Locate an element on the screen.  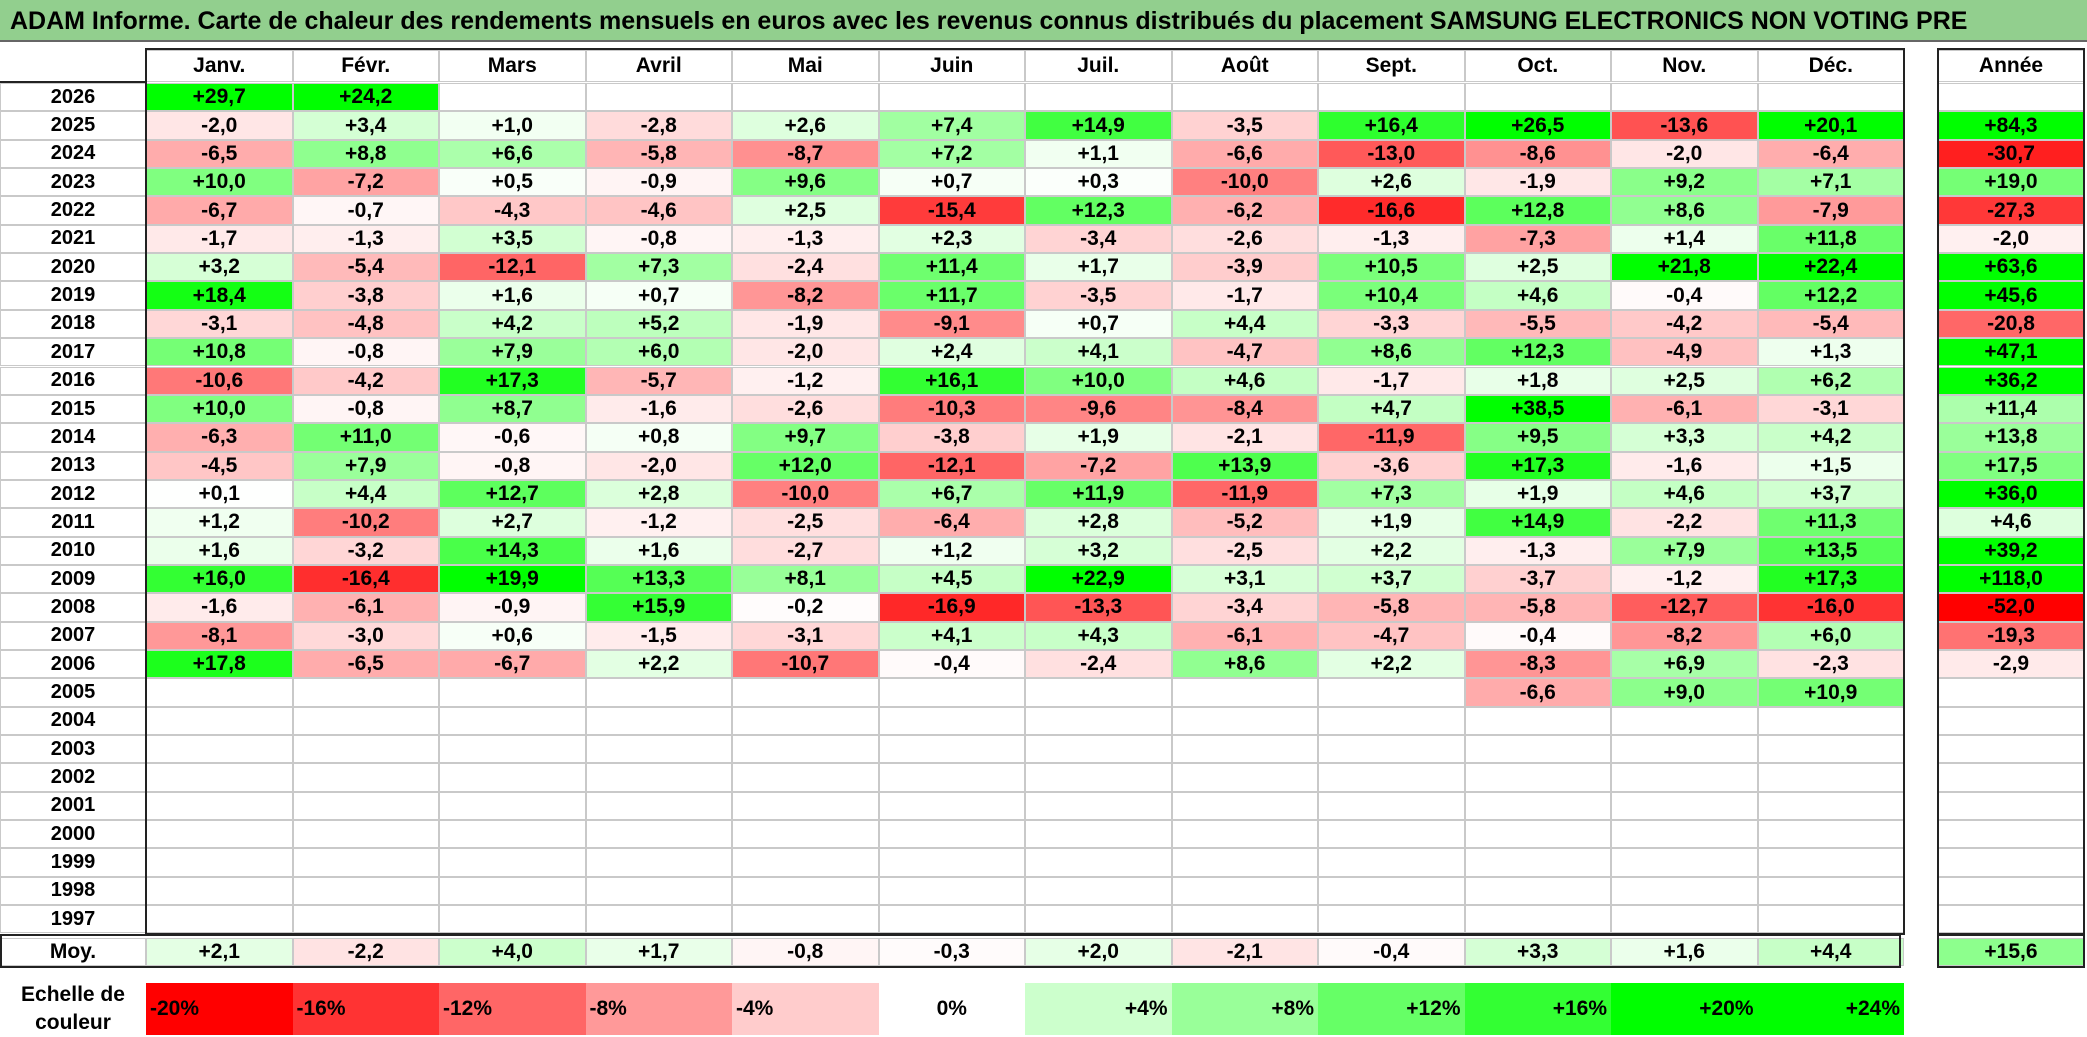
heatmap-cell: +8,6 is located at coordinates (1244, 664).